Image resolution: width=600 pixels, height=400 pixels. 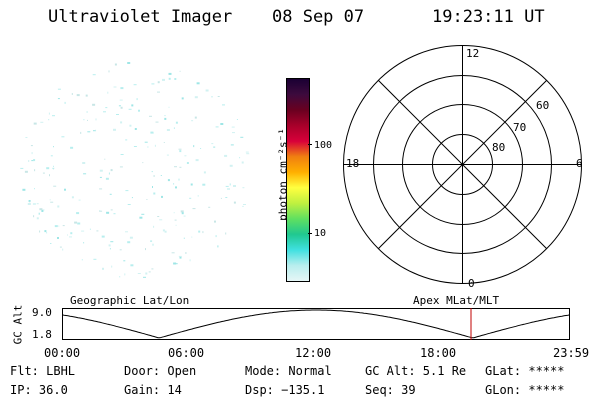 What do you see at coordinates (316, 324) in the screenshot?
I see `timeline-frame` at bounding box center [316, 324].